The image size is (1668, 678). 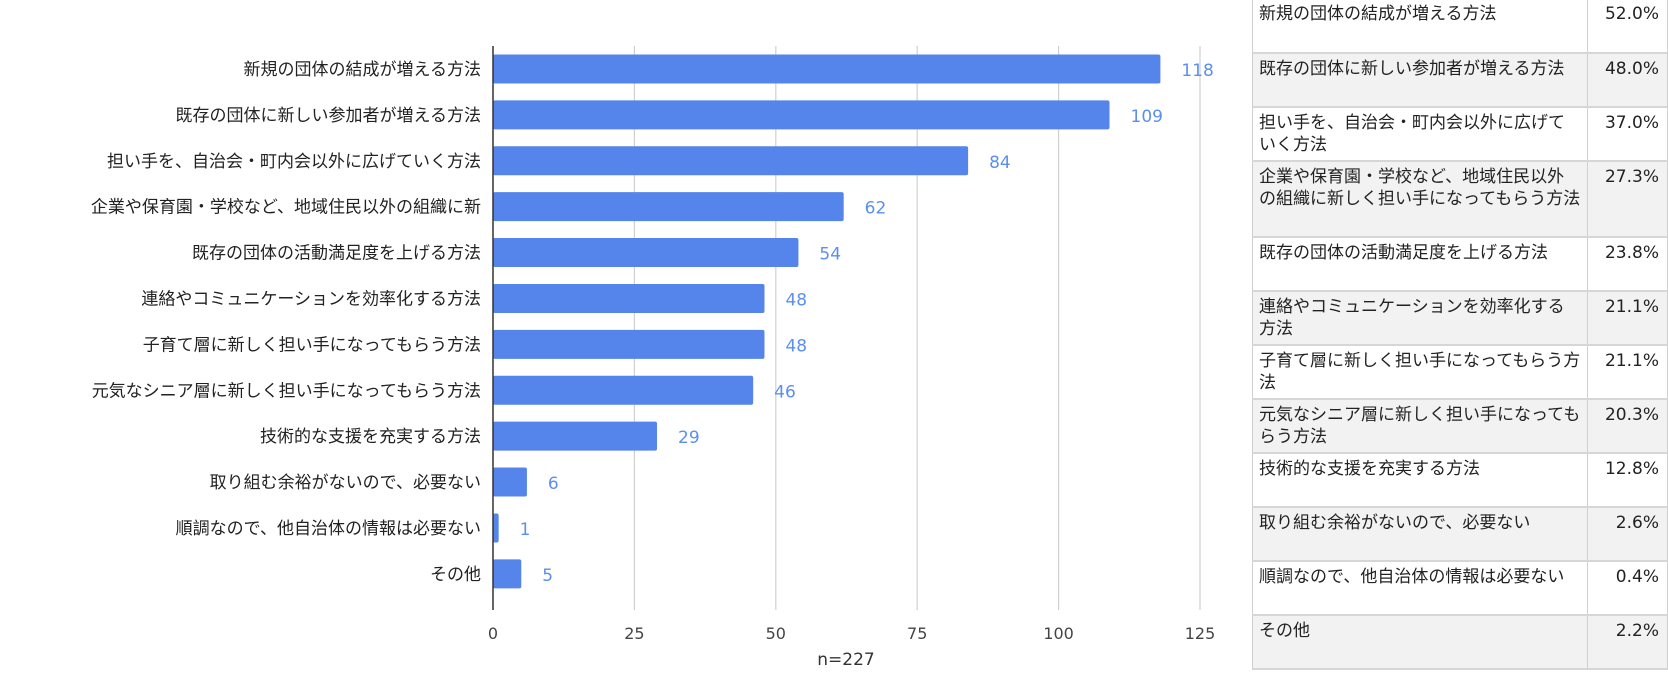 I want to click on category-label: 子育て層に新しく担い手になってもらう方法, so click(x=312, y=345).